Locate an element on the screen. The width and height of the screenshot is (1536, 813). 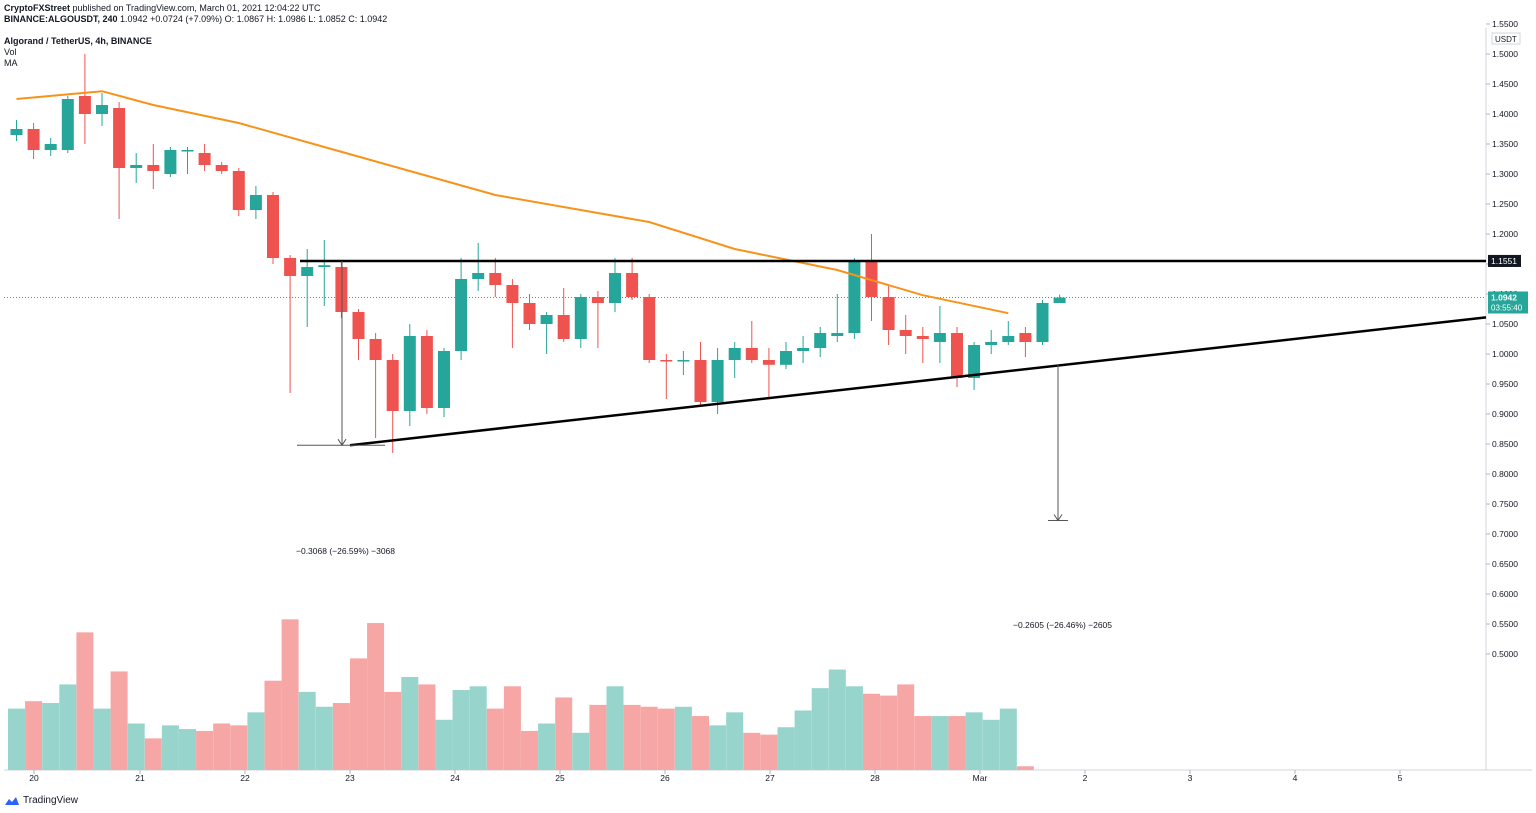
countdown-label: 03:55:40 is located at coordinates (1507, 307).